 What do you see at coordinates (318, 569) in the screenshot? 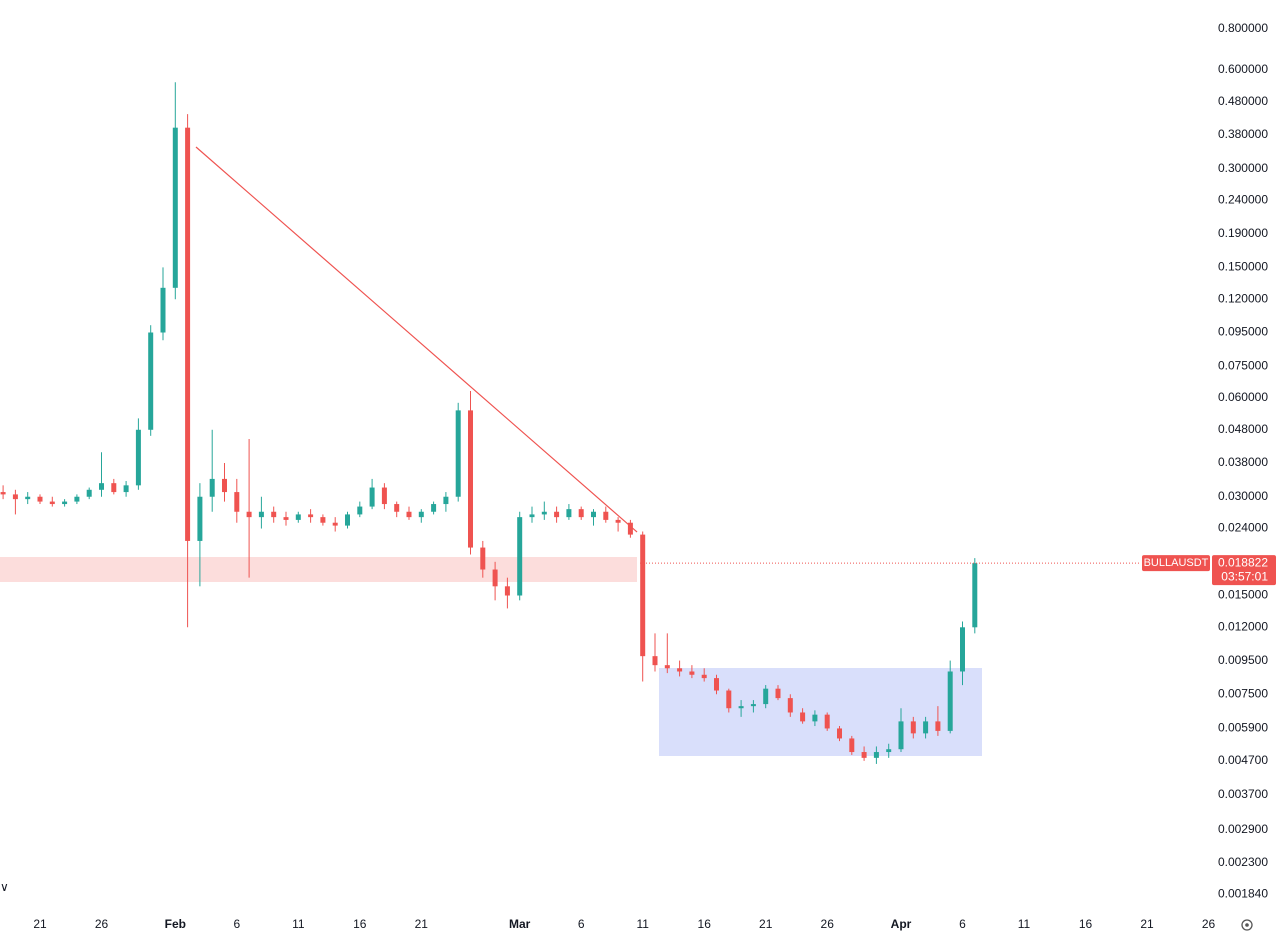
I see `resistance-zone` at bounding box center [318, 569].